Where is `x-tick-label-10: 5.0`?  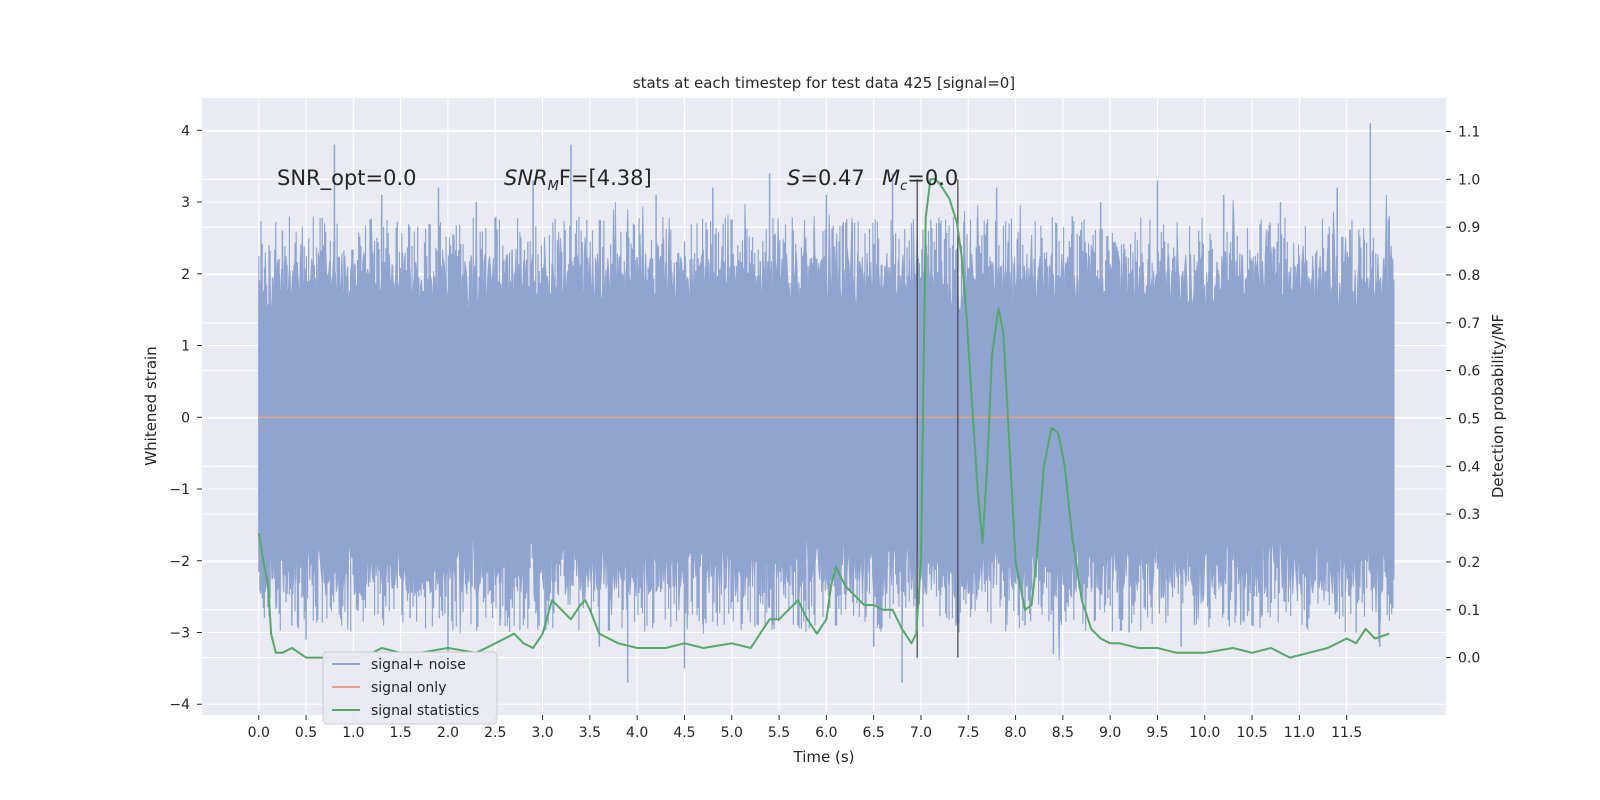 x-tick-label-10: 5.0 is located at coordinates (732, 733).